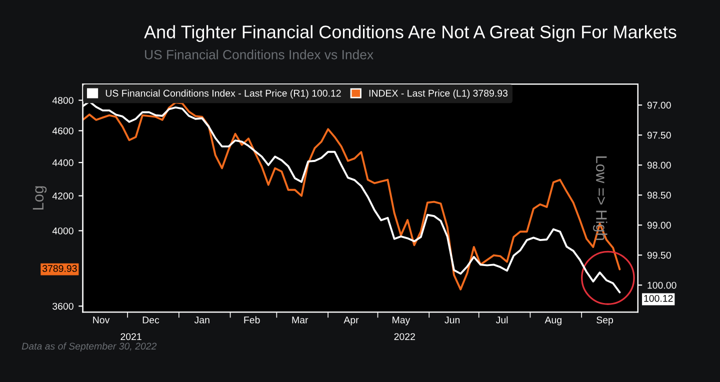 The width and height of the screenshot is (720, 382). I want to click on x-tick-label: Feb, so click(252, 320).